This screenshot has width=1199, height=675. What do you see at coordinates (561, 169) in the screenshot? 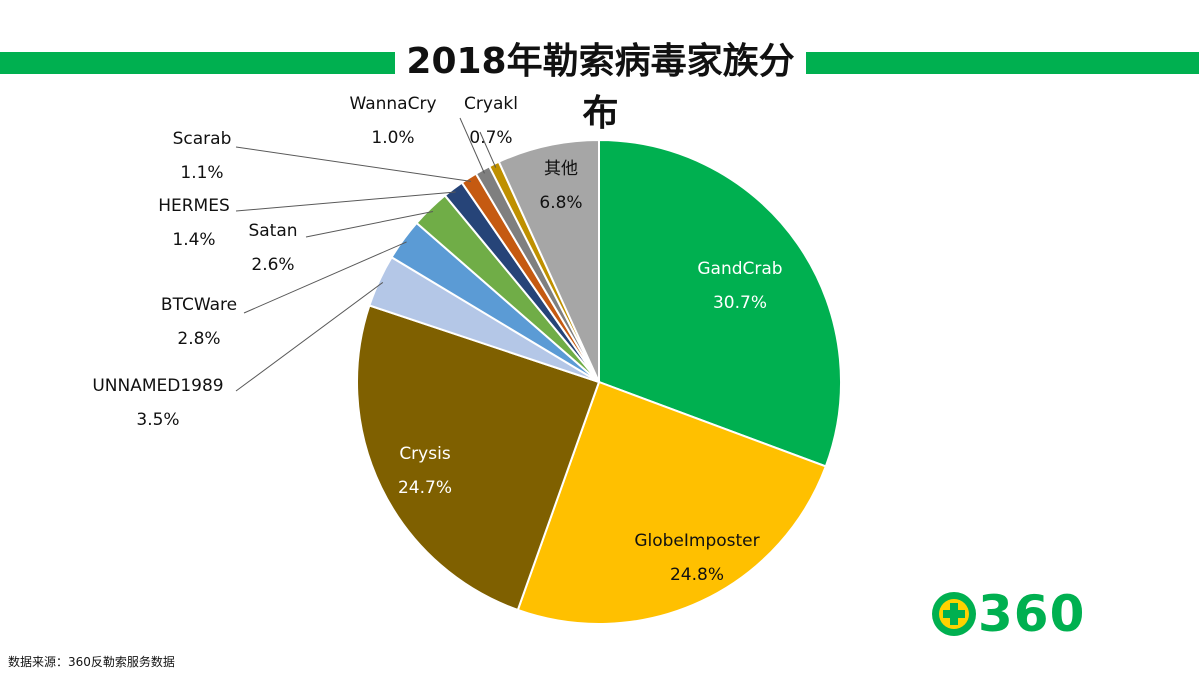
I see `slice-label: 其他` at bounding box center [561, 169].